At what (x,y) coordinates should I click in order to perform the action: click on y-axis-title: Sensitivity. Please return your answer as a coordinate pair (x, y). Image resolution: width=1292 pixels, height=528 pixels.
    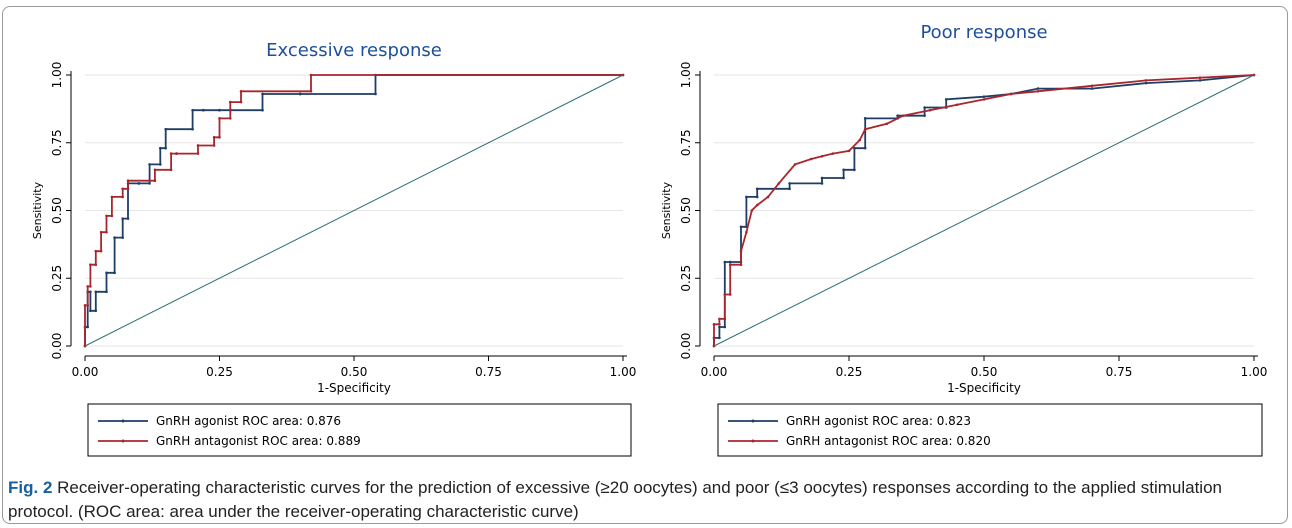
    Looking at the image, I should click on (666, 210).